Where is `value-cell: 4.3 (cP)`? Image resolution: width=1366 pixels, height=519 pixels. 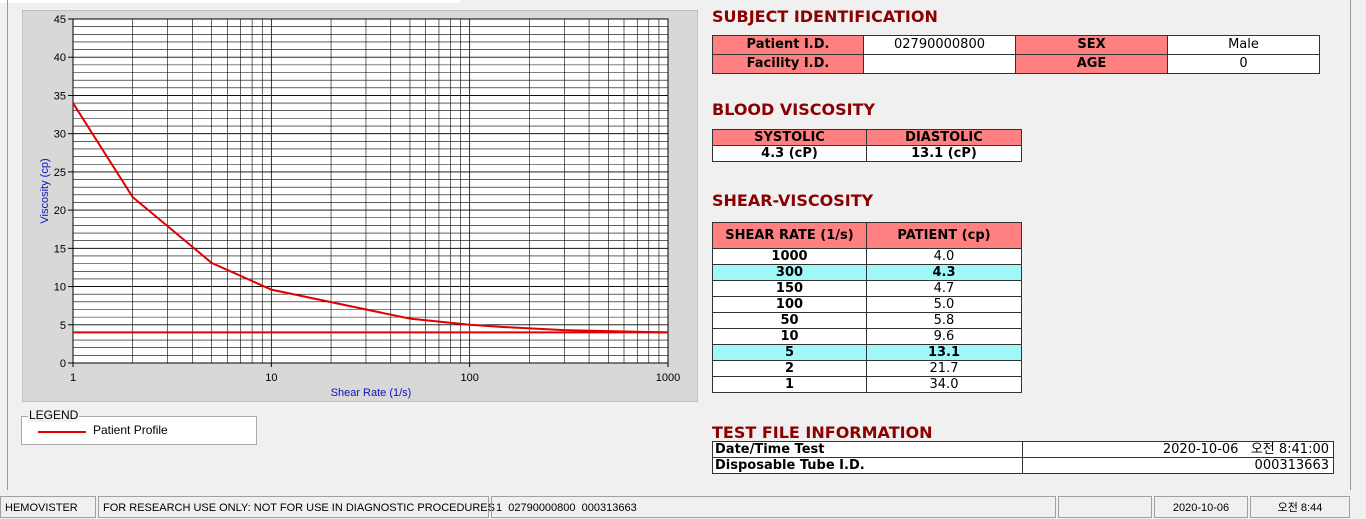 value-cell: 4.3 (cP) is located at coordinates (789, 153).